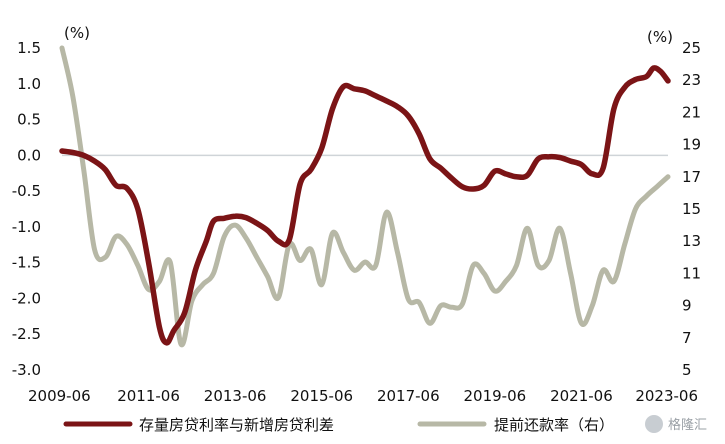 This screenshot has height=444, width=725. I want to click on right-tick-label: 17, so click(691, 177).